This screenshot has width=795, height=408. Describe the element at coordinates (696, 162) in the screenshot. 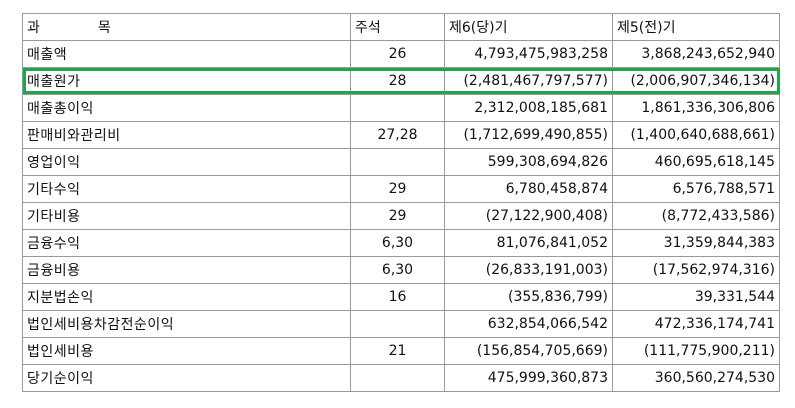

I see `prior-amount-cell: 460,695,618,145` at that location.